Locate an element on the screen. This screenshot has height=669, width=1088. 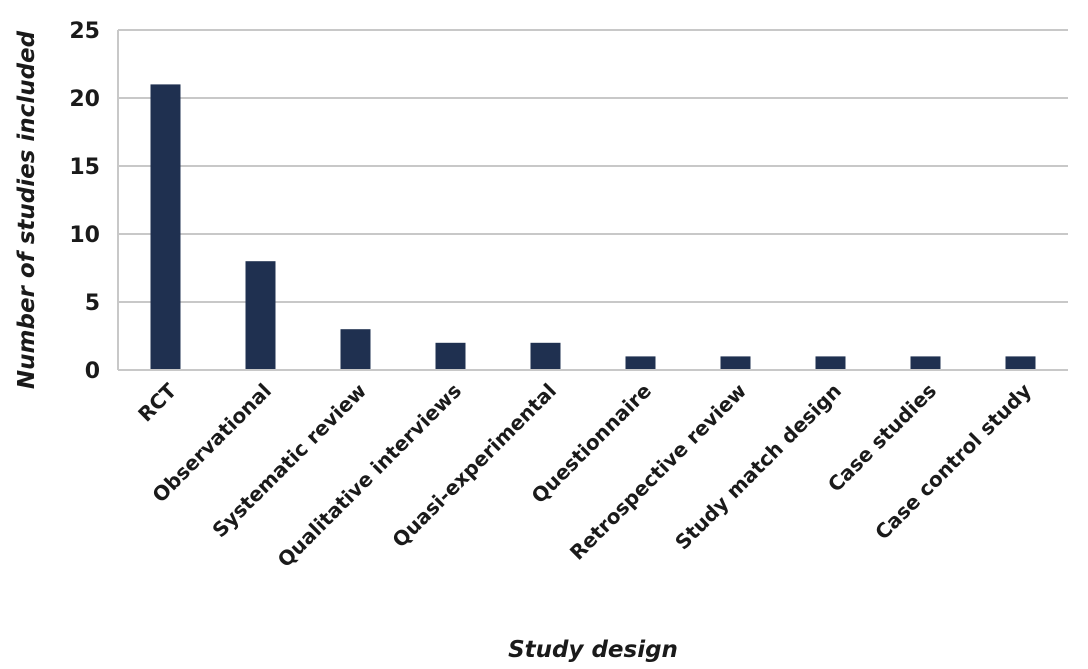
bar-case-control-study is located at coordinates (1020, 363).